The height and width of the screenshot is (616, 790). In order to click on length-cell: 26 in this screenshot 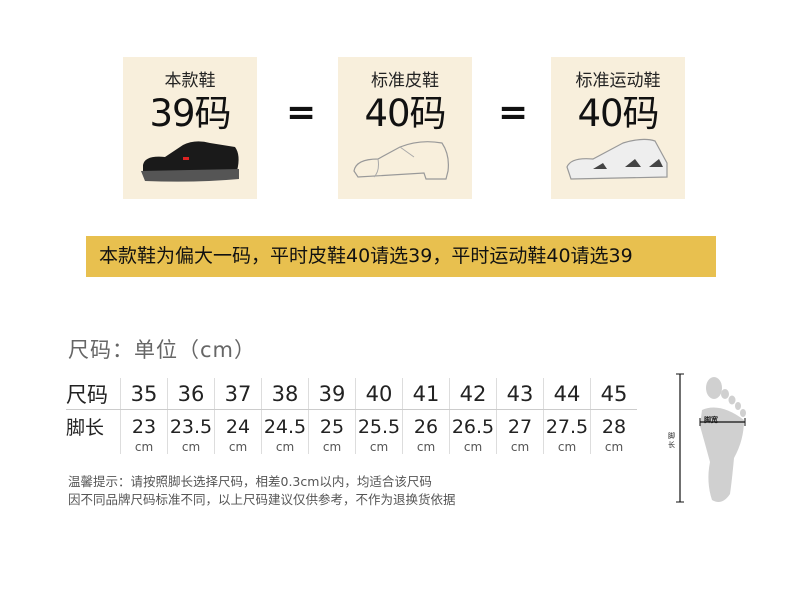, I will do `click(426, 424)`.